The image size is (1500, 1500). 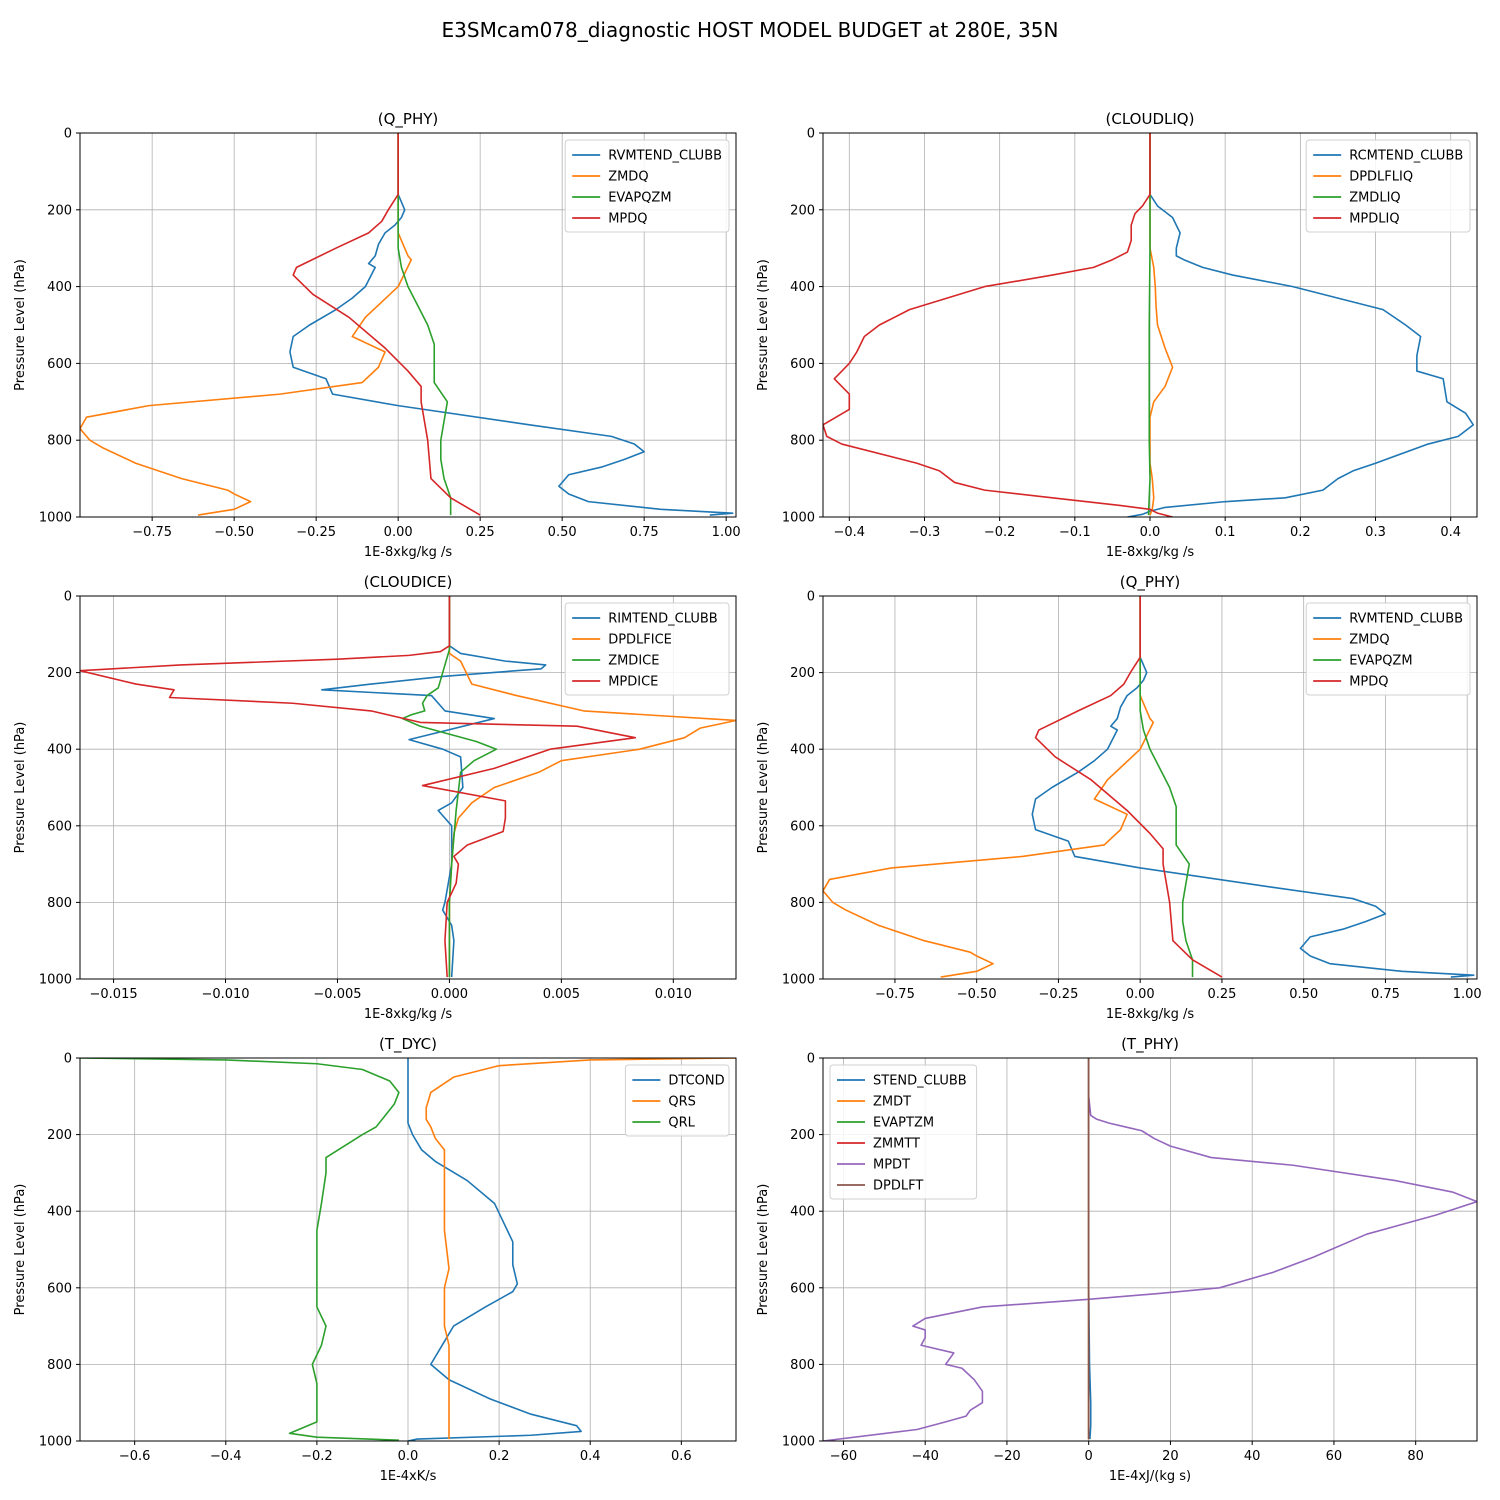 I want to click on legend: STEND_CLUBB ZMDT EVAPTZM ZMMTT MPDT DPDLFT, so click(x=903, y=1132).